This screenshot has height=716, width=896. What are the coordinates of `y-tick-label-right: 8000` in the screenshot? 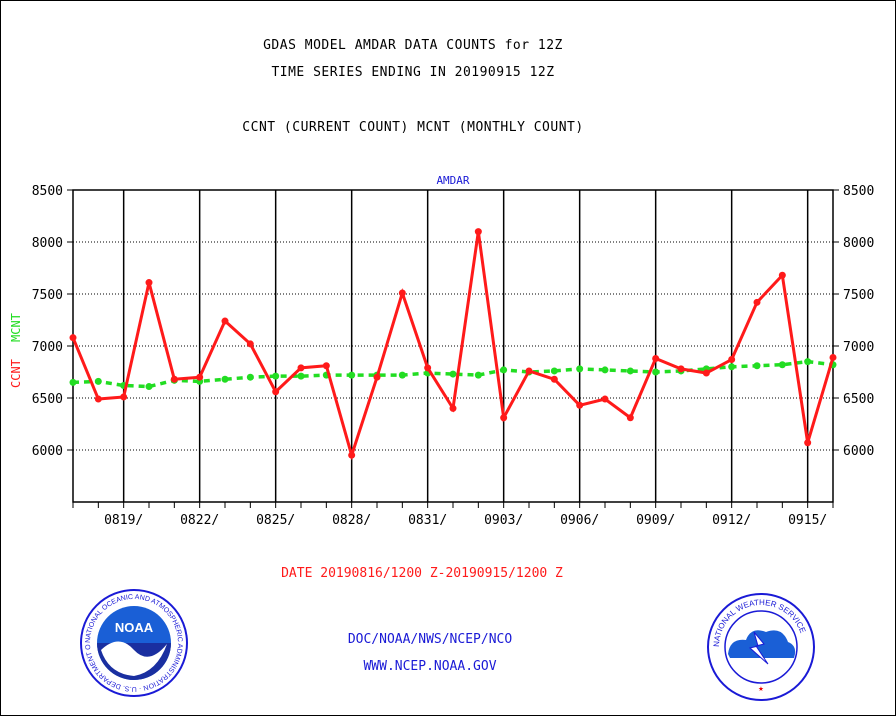 It's located at (858, 243).